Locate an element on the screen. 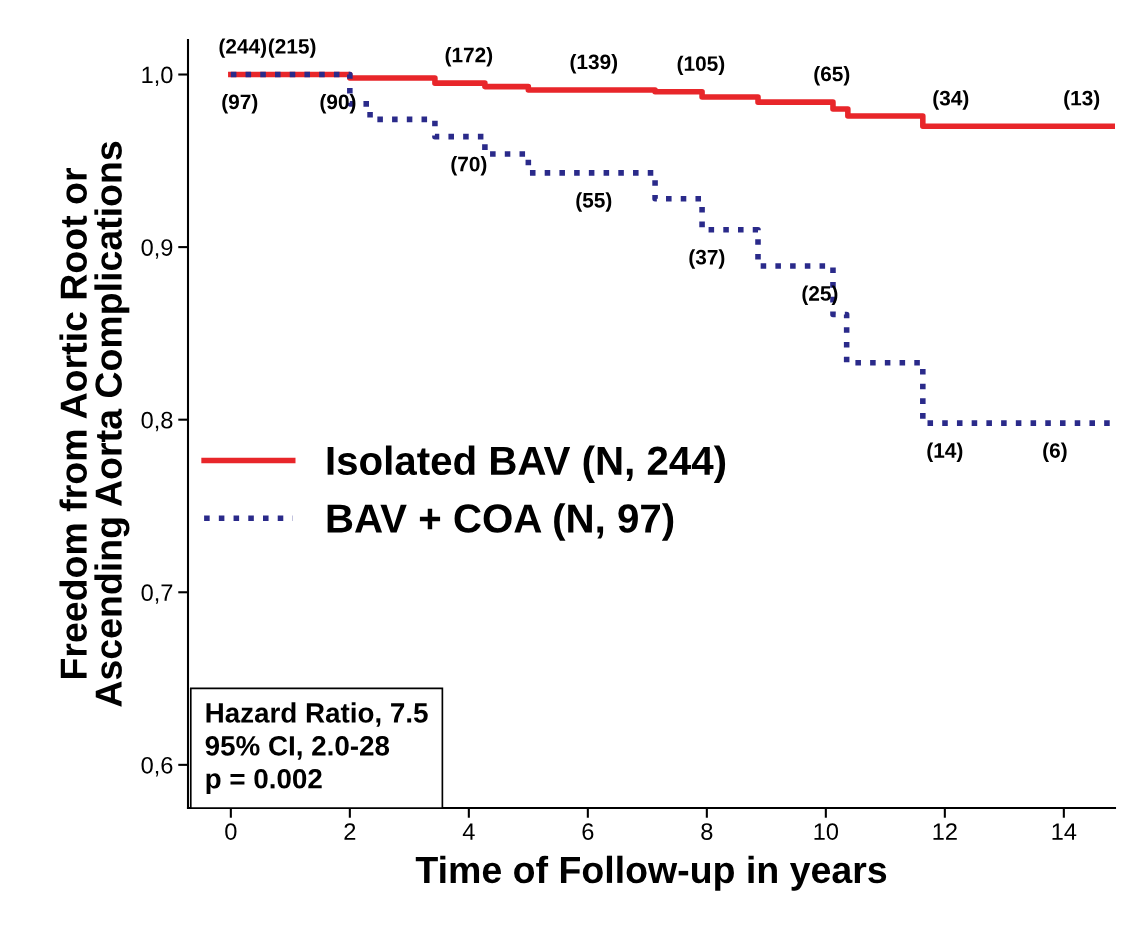  y-tick-label: 0,6 is located at coordinates (157, 766).